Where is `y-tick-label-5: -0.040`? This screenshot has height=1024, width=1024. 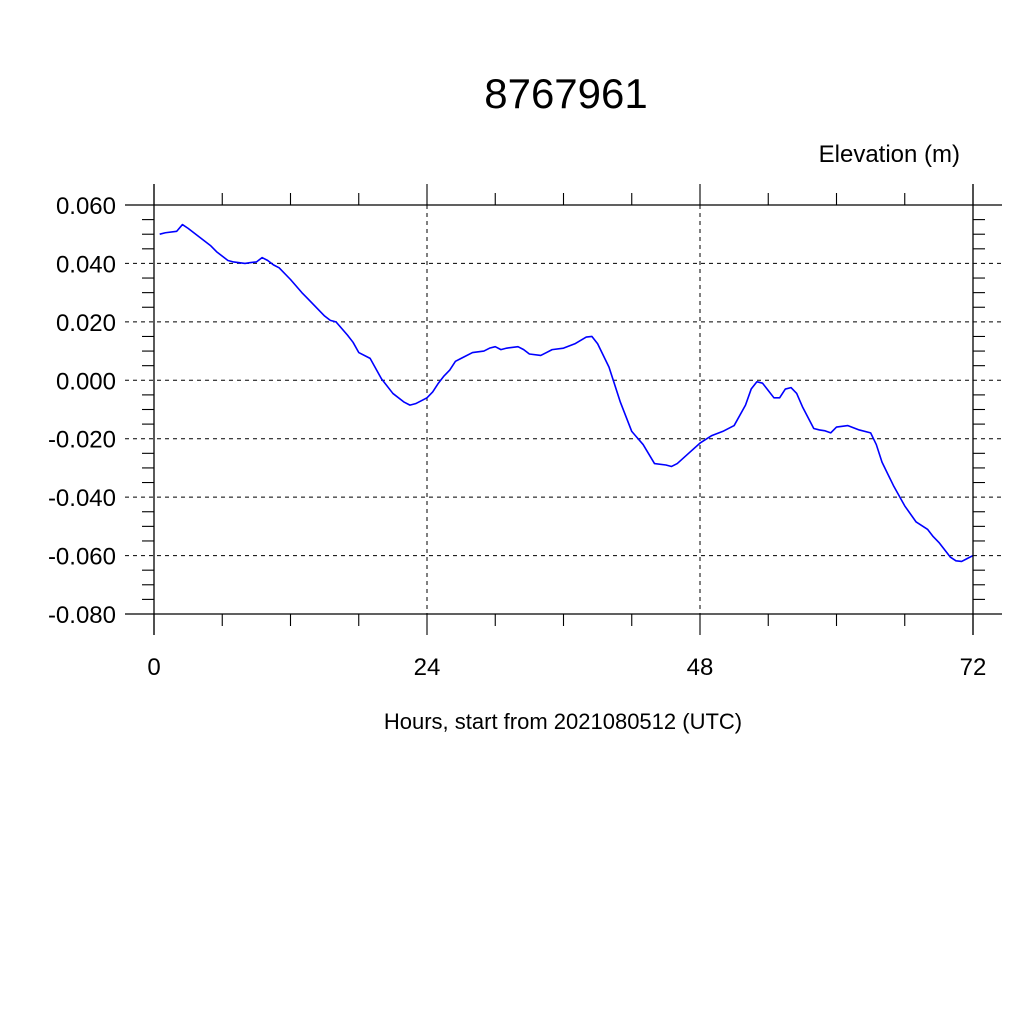 y-tick-label-5: -0.040 is located at coordinates (82, 498).